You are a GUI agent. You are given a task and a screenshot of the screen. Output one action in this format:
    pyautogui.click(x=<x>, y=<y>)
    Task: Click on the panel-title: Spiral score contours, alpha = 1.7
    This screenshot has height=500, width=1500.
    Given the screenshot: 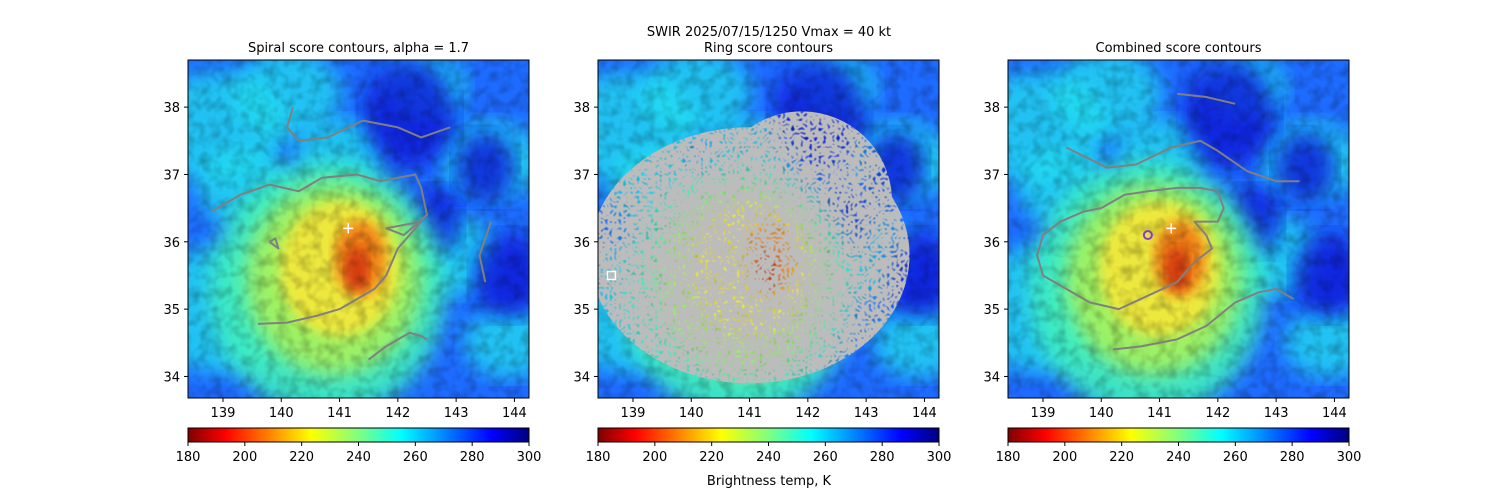 What is the action you would take?
    pyautogui.click(x=358, y=48)
    